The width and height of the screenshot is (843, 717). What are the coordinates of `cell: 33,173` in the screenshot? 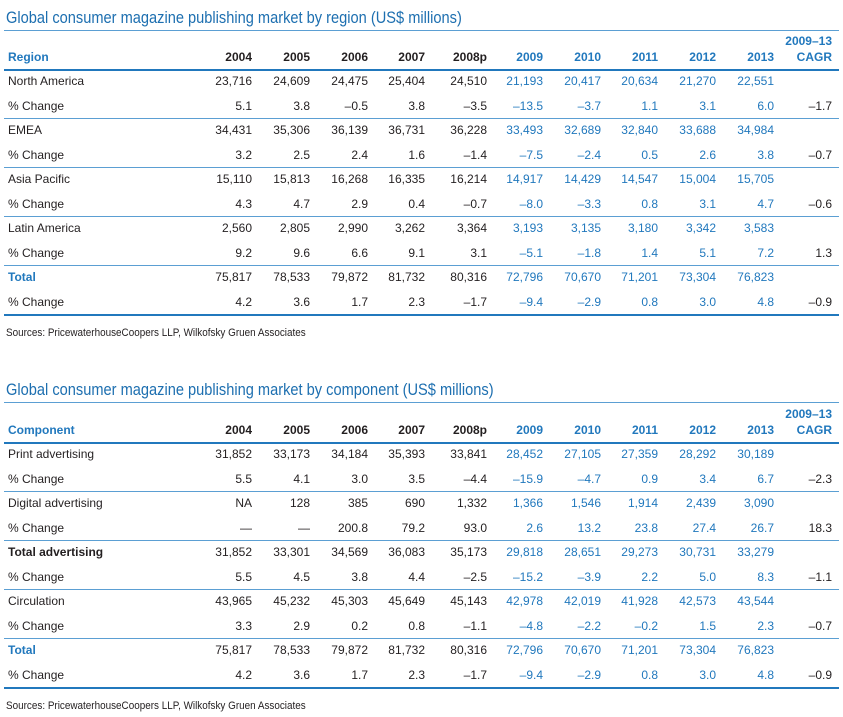 It's located at (291, 454).